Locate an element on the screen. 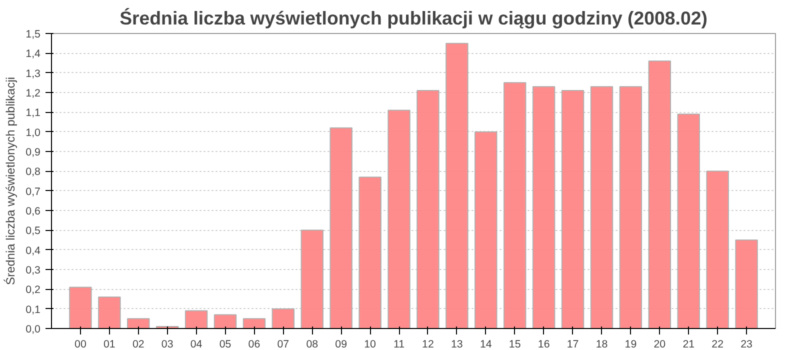  x-tick-label: 23 is located at coordinates (746, 344).